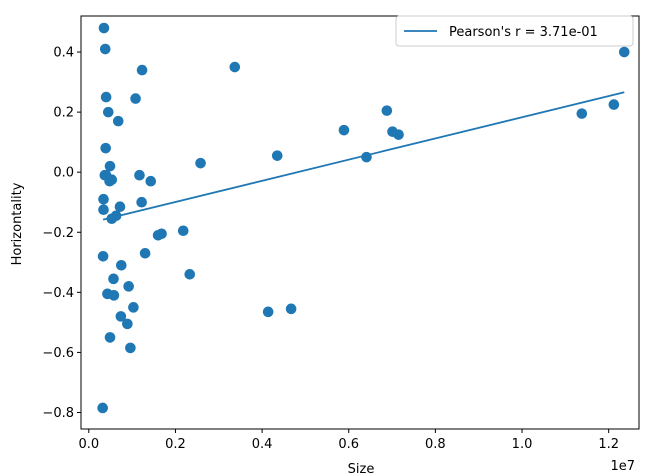 The image size is (646, 476). What do you see at coordinates (63, 113) in the screenshot?
I see `y-tick-label: 0.2` at bounding box center [63, 113].